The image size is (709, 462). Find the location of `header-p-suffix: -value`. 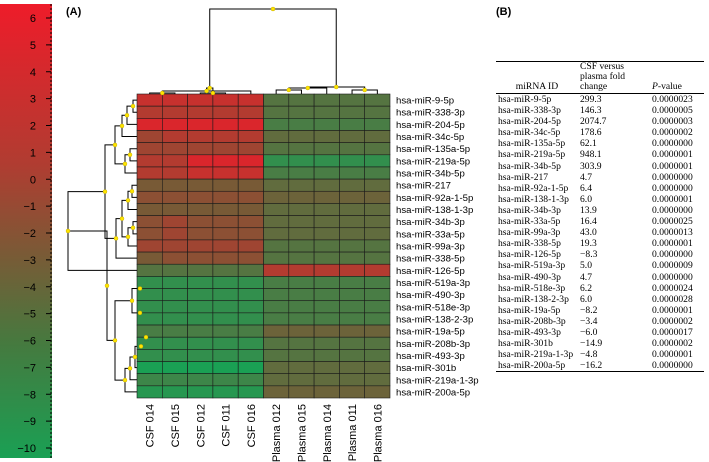

header-p-suffix: -value is located at coordinates (669, 86).